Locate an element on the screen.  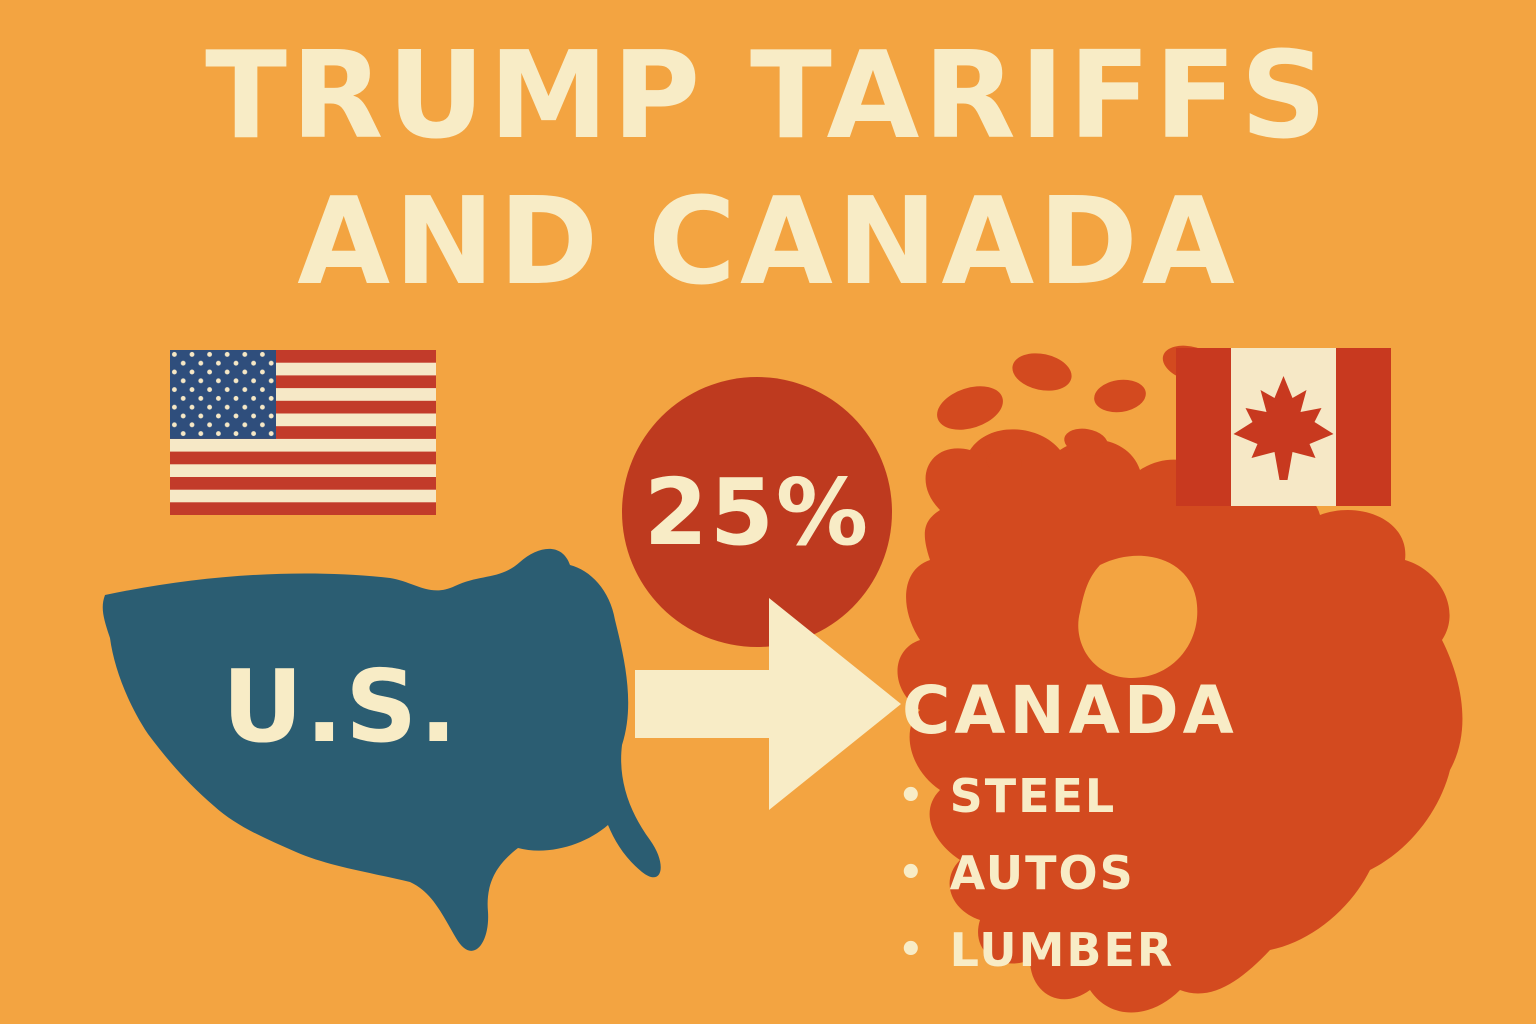
list-item: • STEEL is located at coordinates (1036, 796).